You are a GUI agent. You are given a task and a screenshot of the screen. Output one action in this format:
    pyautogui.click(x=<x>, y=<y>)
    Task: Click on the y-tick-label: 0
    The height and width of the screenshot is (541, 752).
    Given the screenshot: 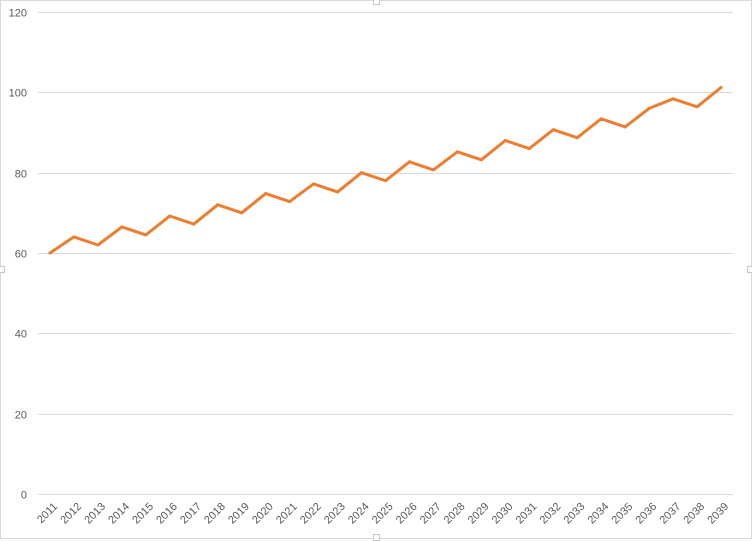 What is the action you would take?
    pyautogui.click(x=24, y=496)
    